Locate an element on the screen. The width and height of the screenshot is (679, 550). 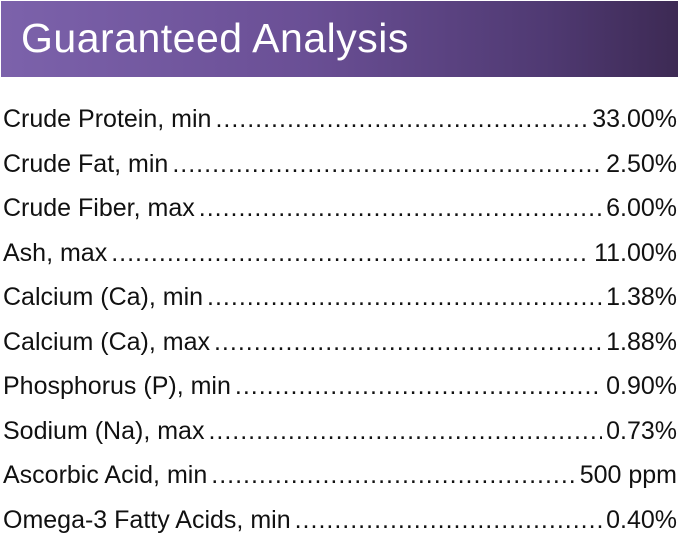
analysis-row: Crude Fiber, max 6.00% is located at coordinates (340, 216).